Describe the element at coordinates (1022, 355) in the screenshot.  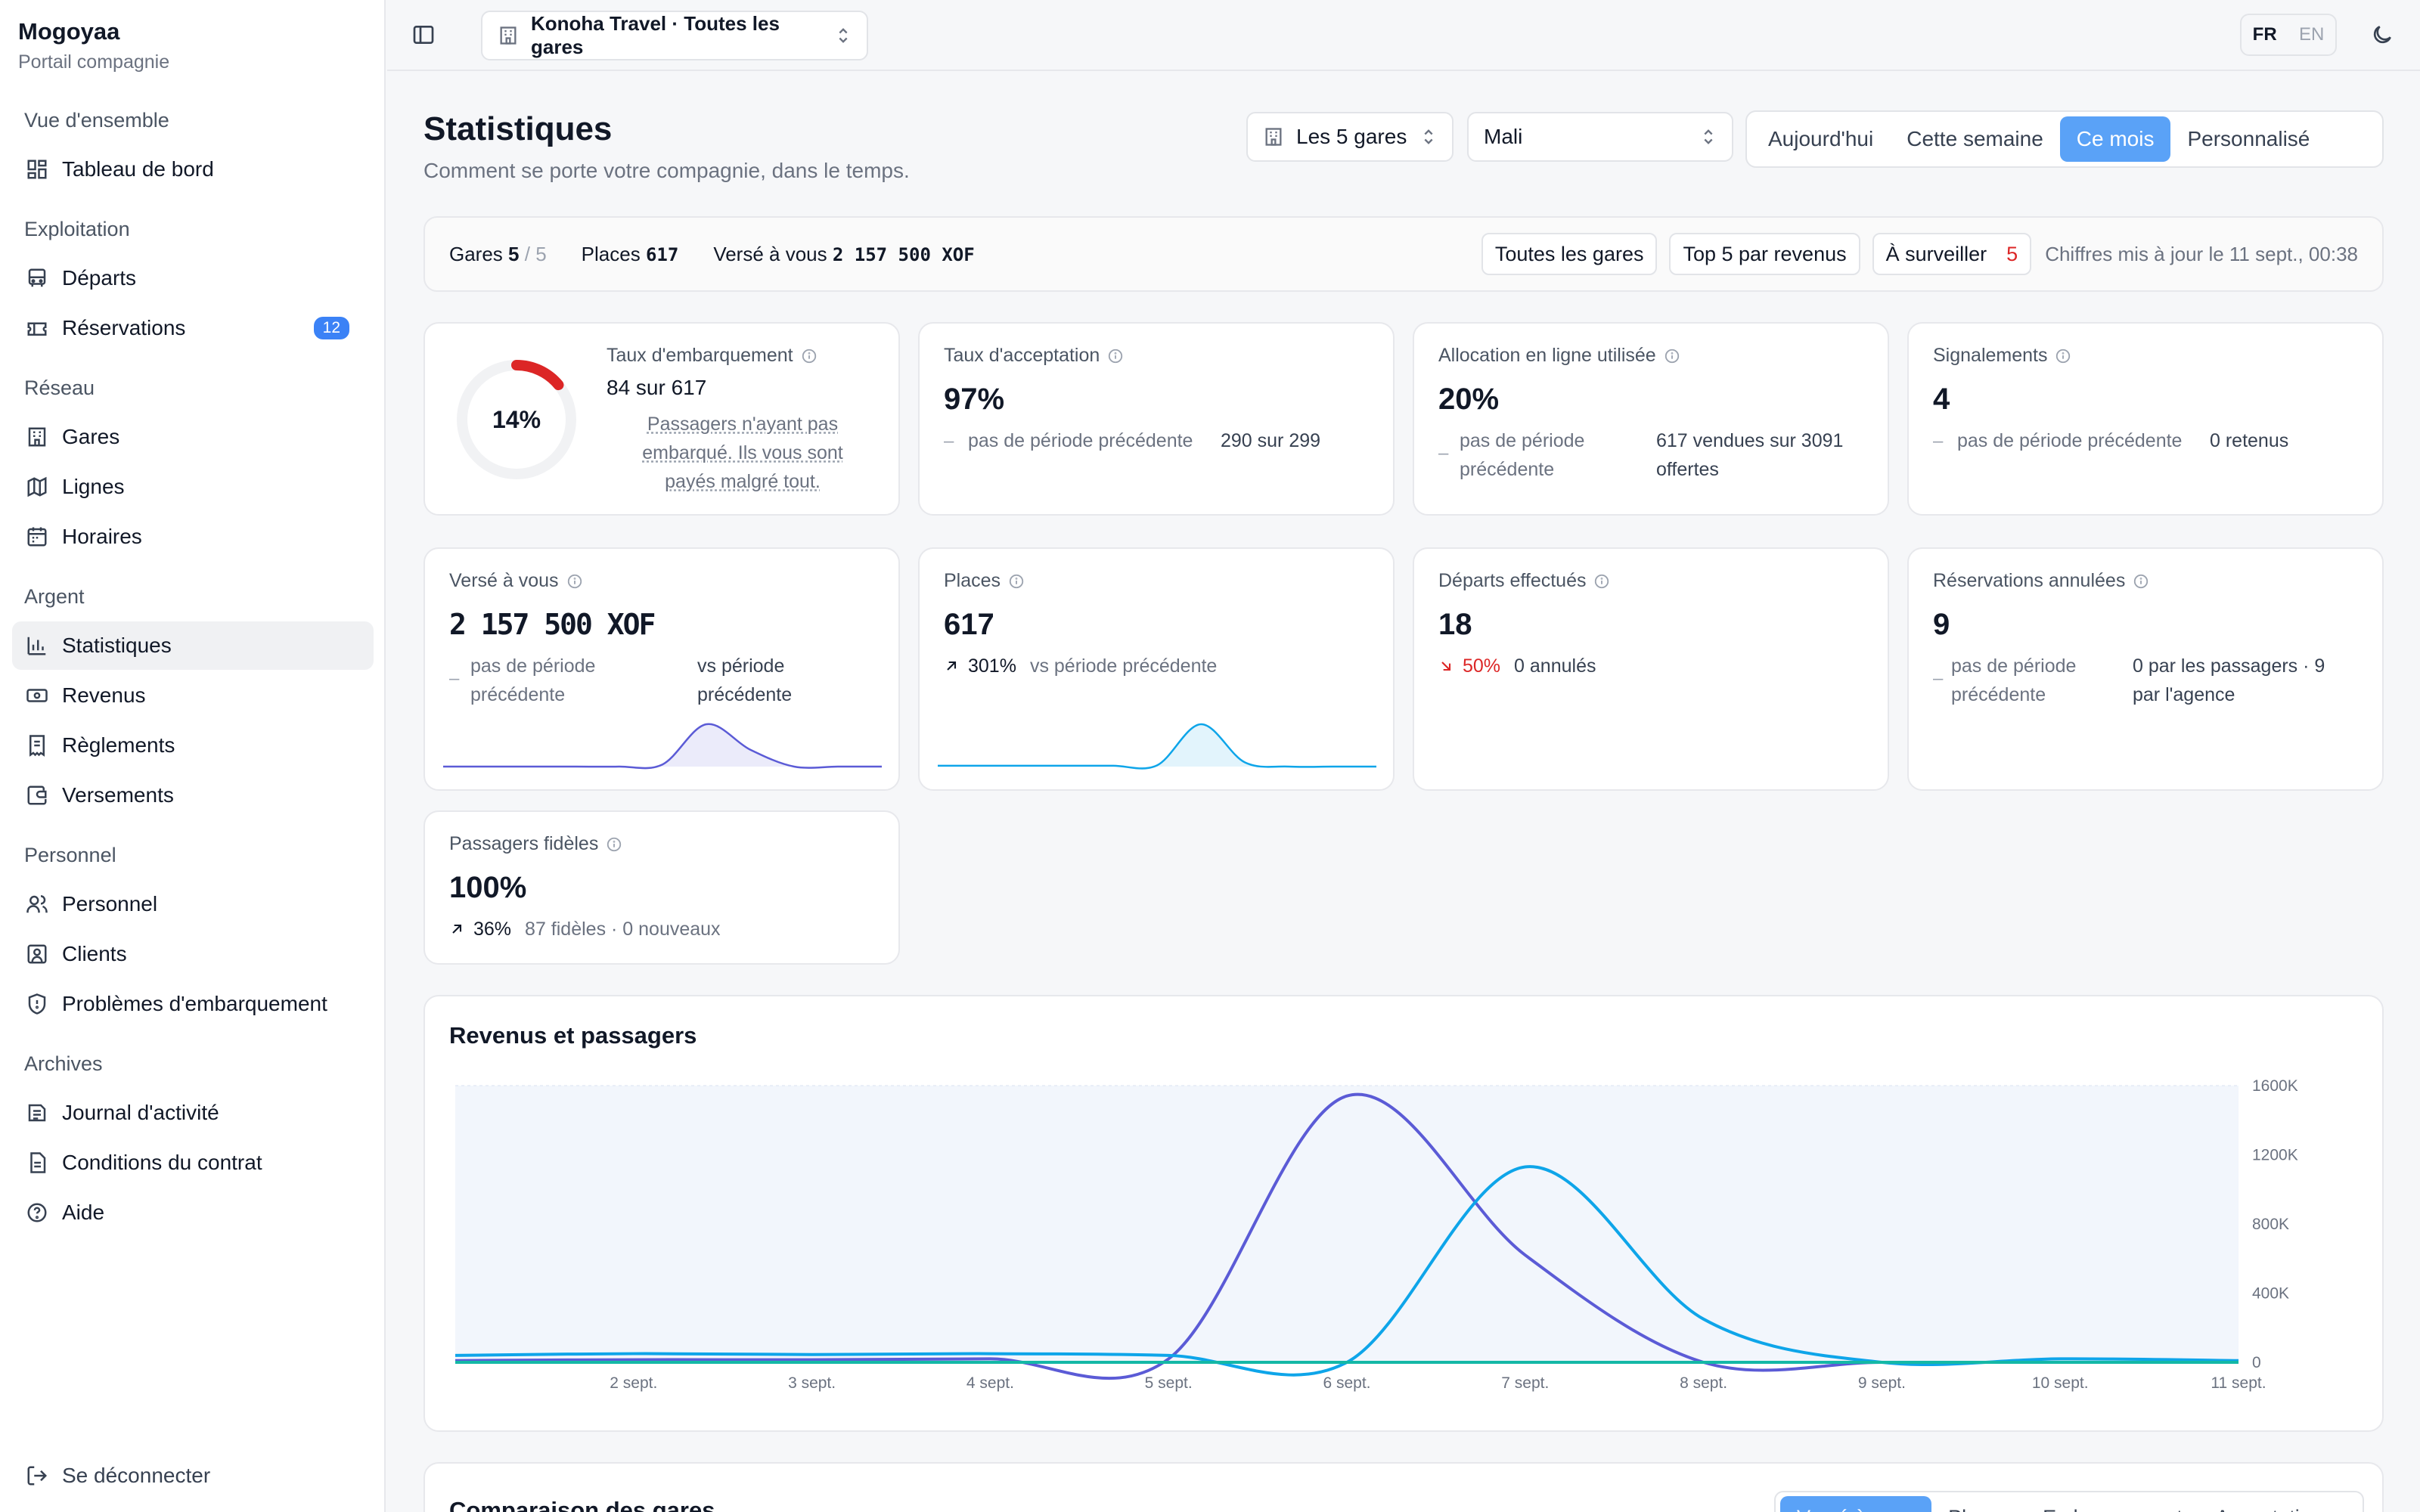
I see `kpi-title-text: Taux d'acceptation` at that location.